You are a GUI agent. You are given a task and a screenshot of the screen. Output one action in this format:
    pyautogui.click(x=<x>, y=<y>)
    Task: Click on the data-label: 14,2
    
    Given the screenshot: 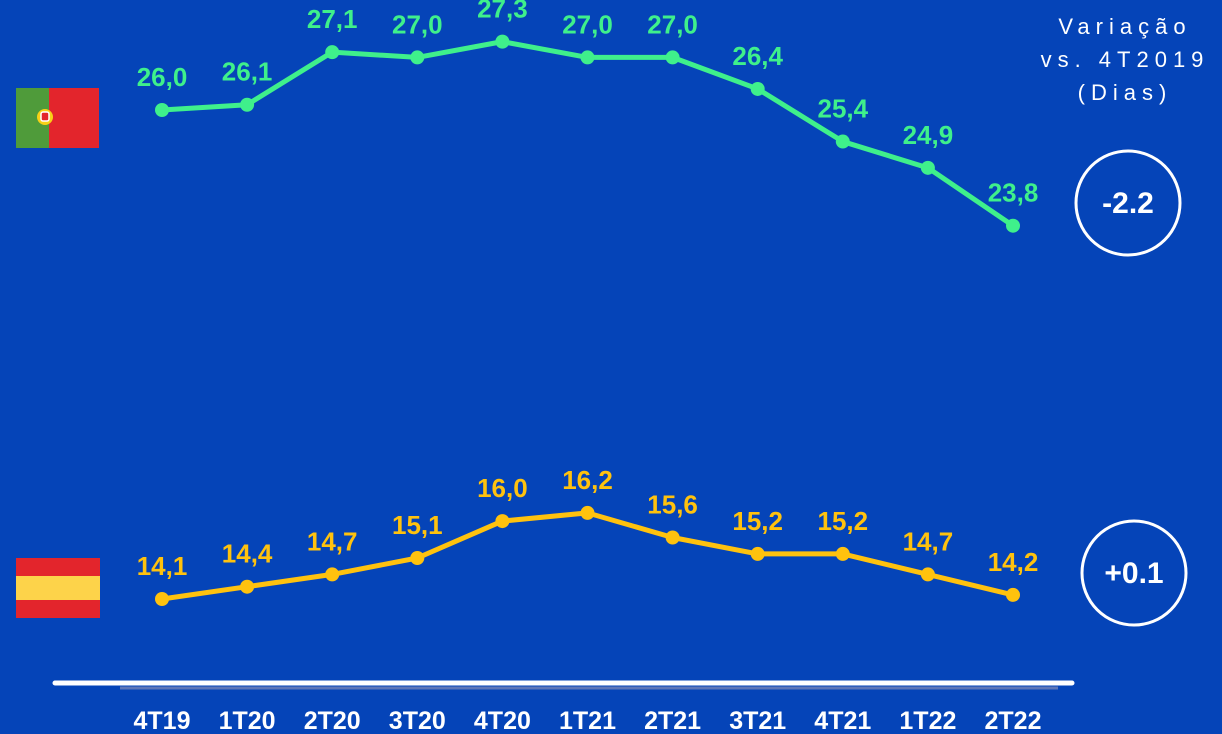 What is the action you would take?
    pyautogui.click(x=1013, y=562)
    